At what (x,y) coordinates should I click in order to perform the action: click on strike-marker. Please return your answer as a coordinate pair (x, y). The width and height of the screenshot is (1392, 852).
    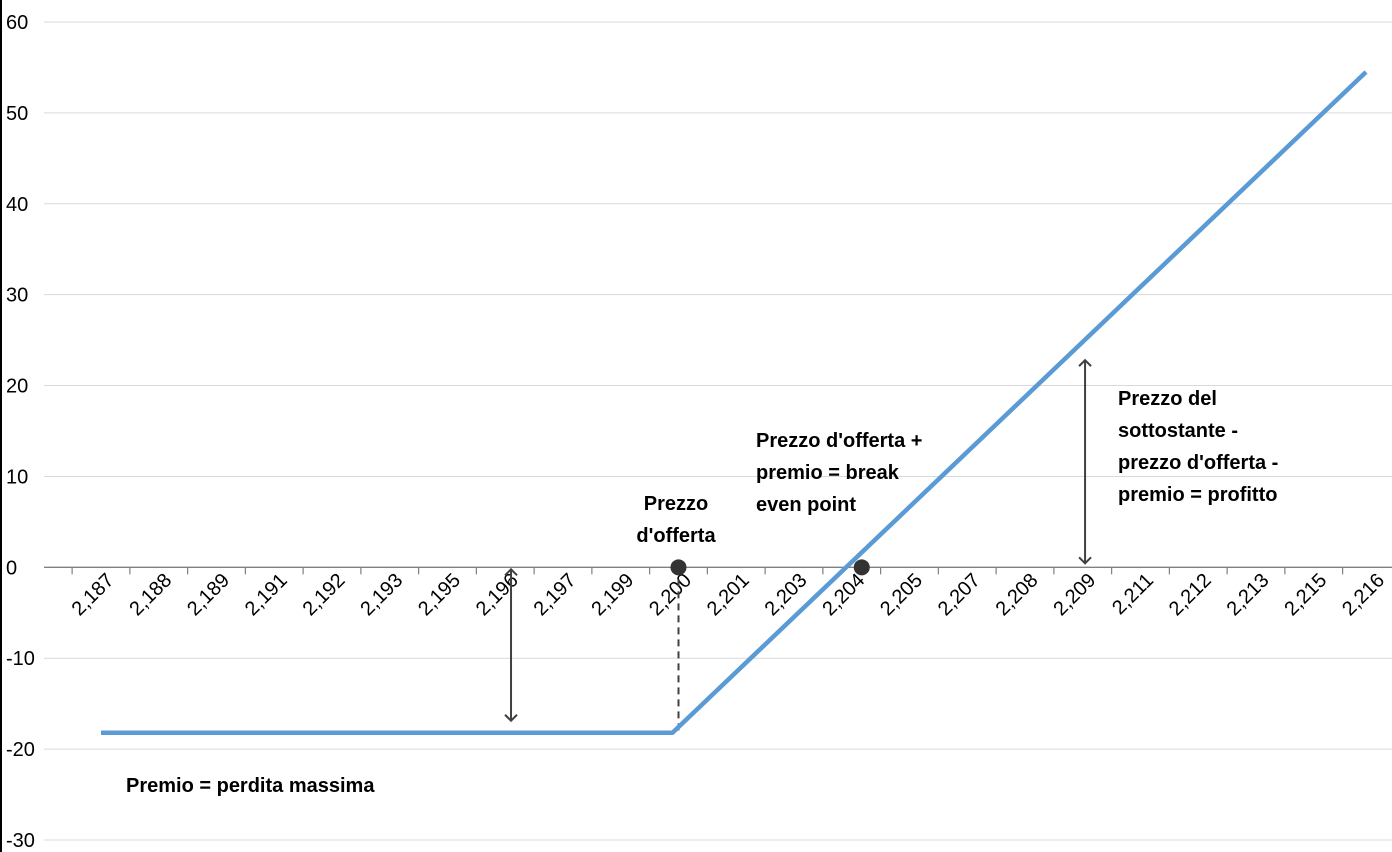
    Looking at the image, I should click on (678, 567).